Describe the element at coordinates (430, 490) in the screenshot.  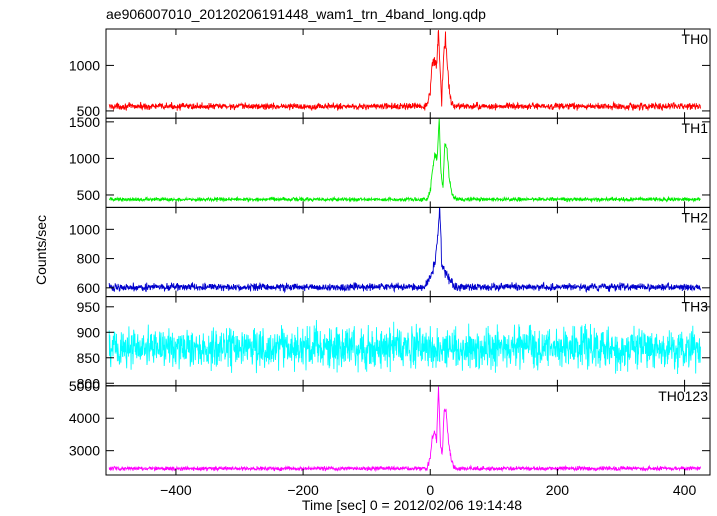
I see `x-tick-label: 0` at that location.